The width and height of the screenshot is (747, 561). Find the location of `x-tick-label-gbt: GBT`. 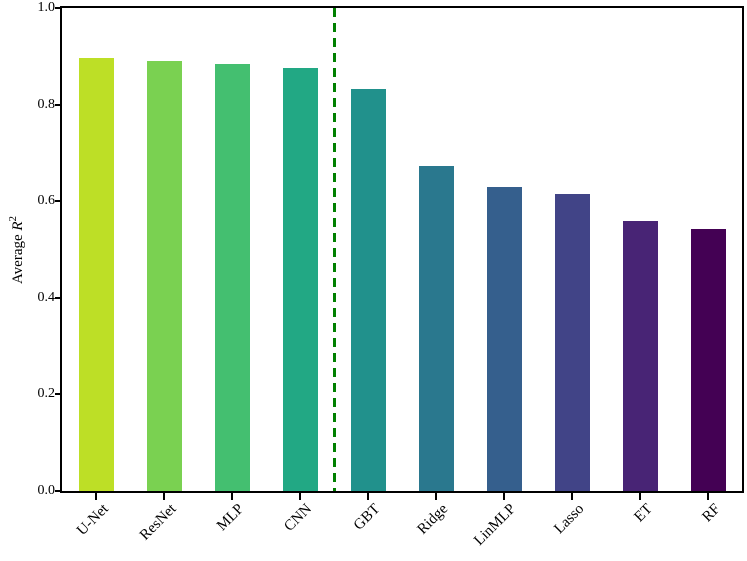

x-tick-label-gbt: GBT is located at coordinates (367, 517).